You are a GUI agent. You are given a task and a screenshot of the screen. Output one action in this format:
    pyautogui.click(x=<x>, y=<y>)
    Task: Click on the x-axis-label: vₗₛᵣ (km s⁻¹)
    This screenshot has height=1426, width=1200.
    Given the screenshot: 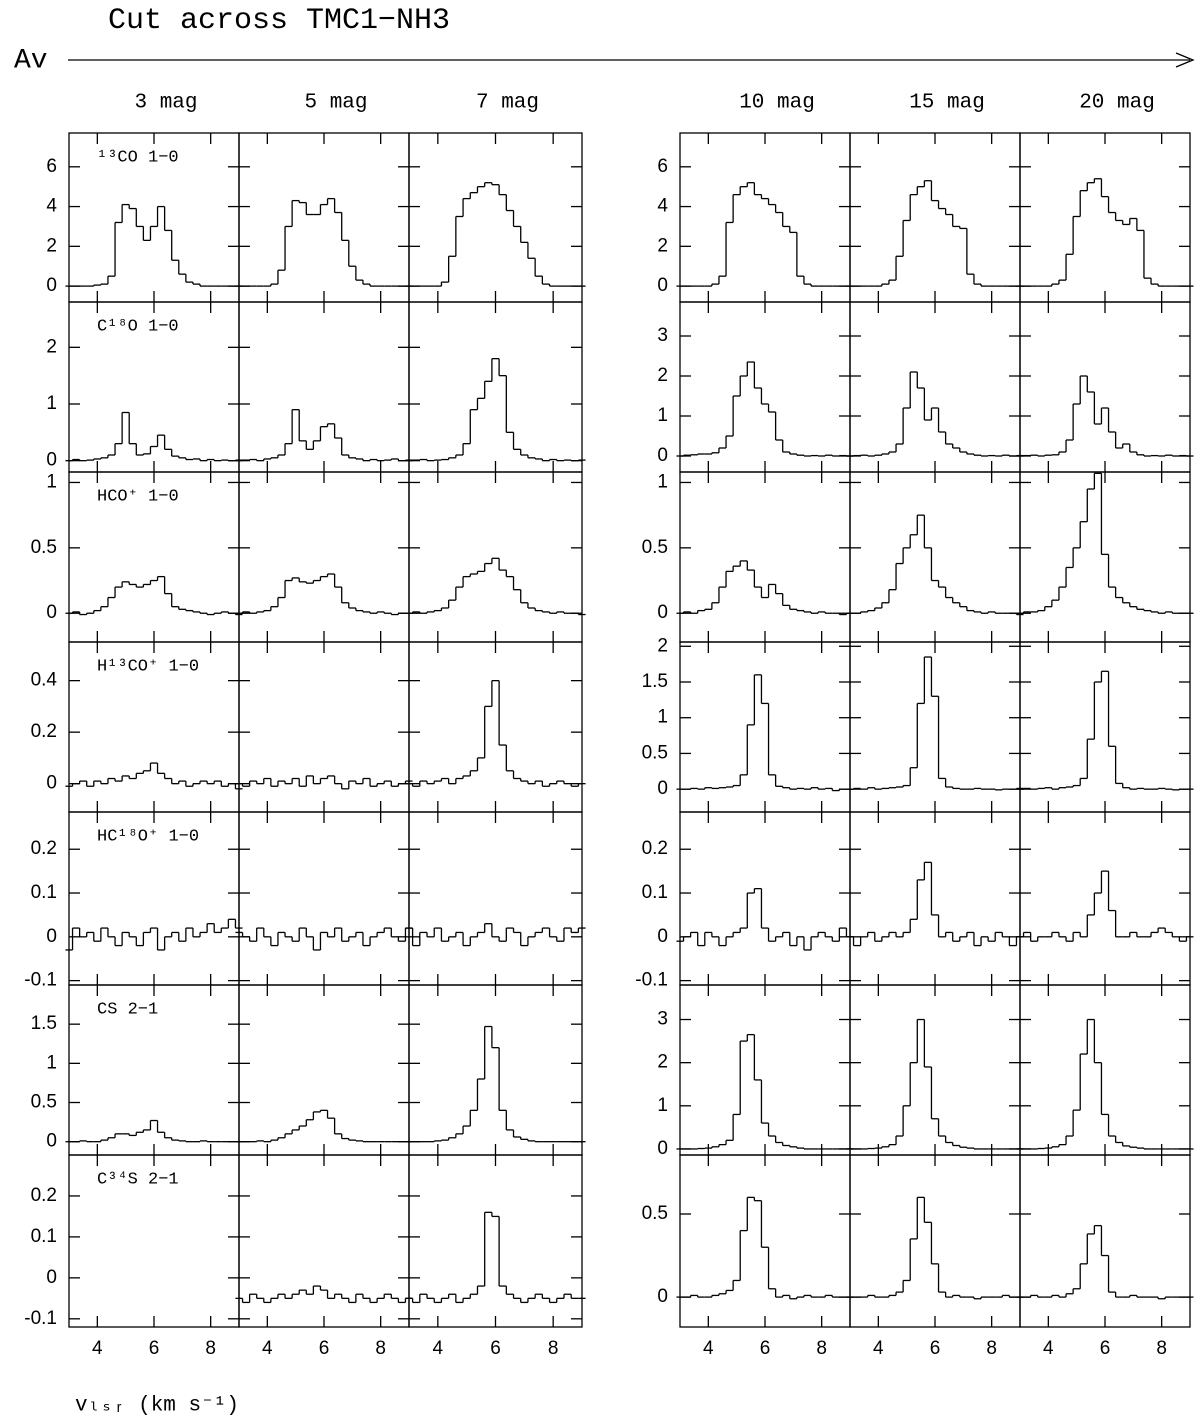 What is the action you would take?
    pyautogui.click(x=157, y=1406)
    